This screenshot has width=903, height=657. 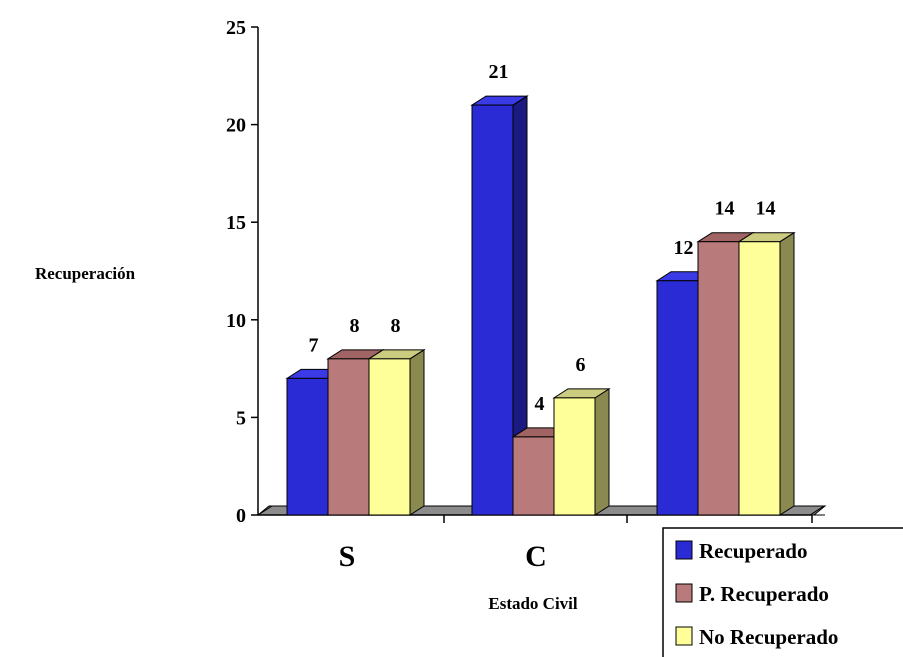 What do you see at coordinates (236, 321) in the screenshot?
I see `y-tick-label: 10` at bounding box center [236, 321].